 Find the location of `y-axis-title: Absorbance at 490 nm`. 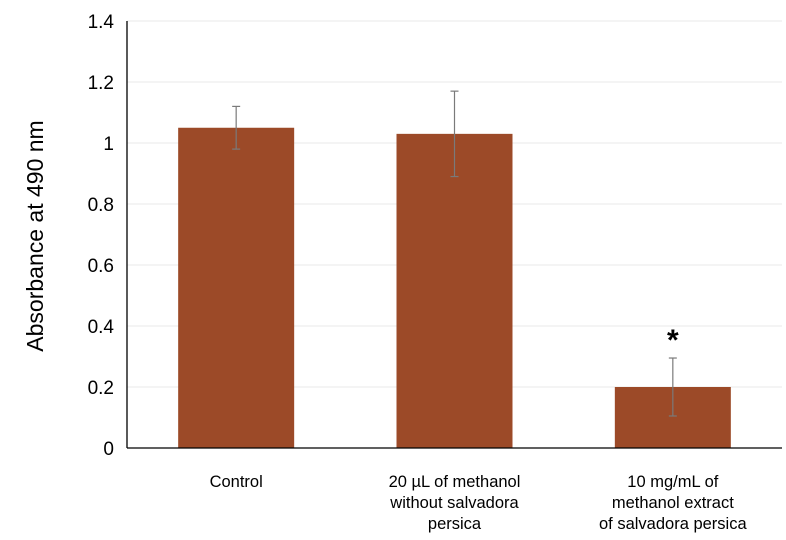

y-axis-title: Absorbance at 490 nm is located at coordinates (35, 235).